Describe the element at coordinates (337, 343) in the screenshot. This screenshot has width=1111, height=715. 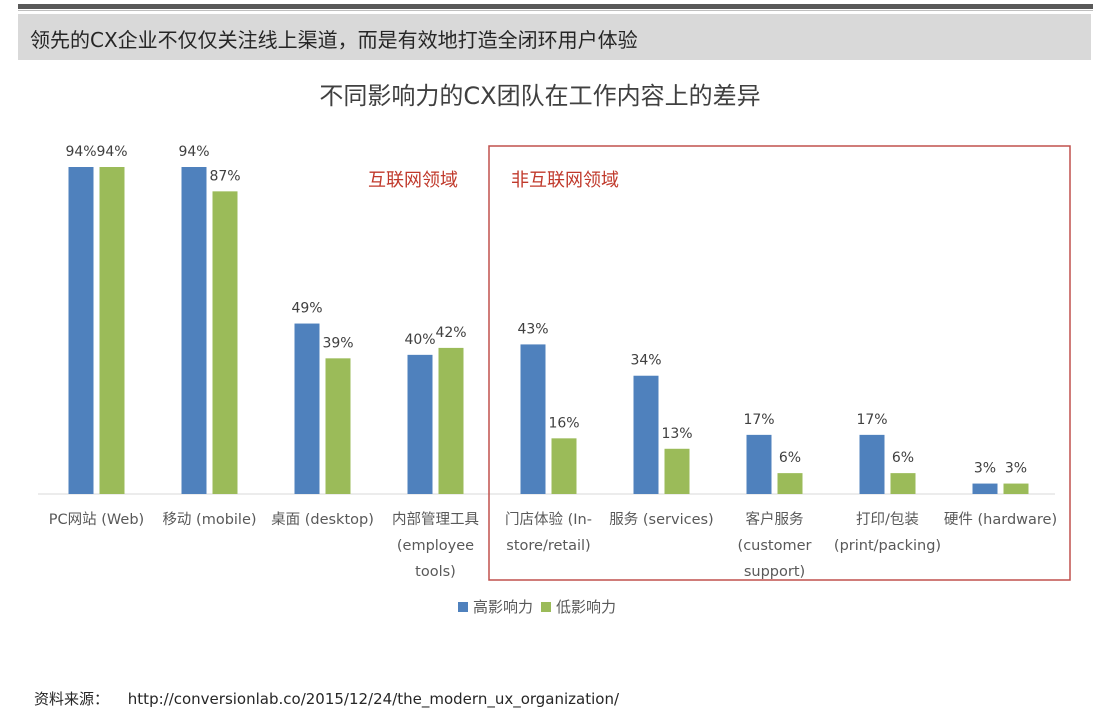
I see `data-label: 39%` at that location.